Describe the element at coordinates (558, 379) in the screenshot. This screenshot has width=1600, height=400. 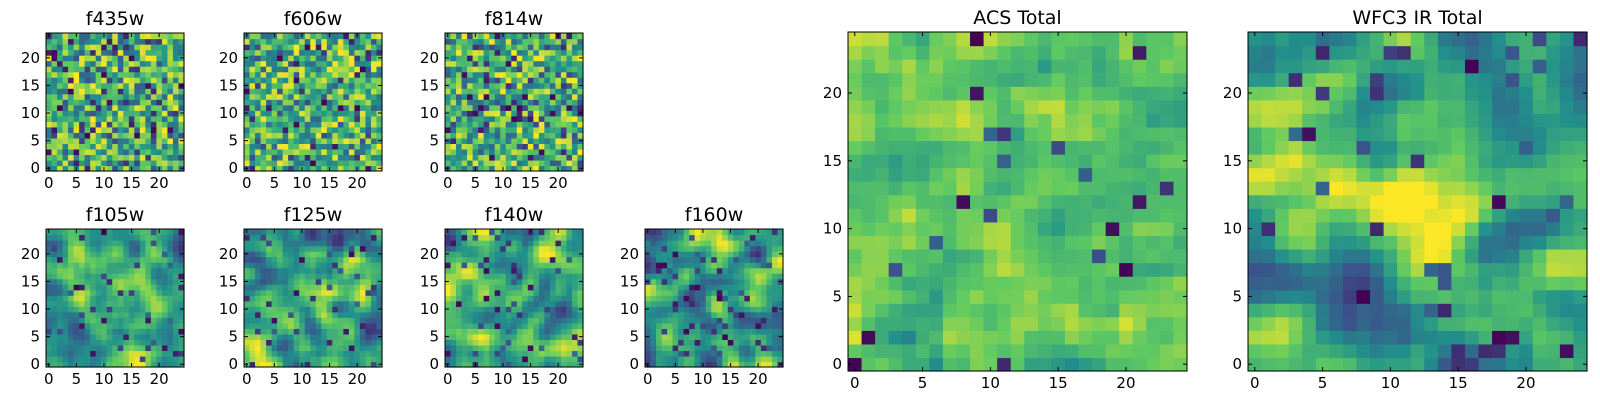
I see `x-tick-label: 20` at that location.